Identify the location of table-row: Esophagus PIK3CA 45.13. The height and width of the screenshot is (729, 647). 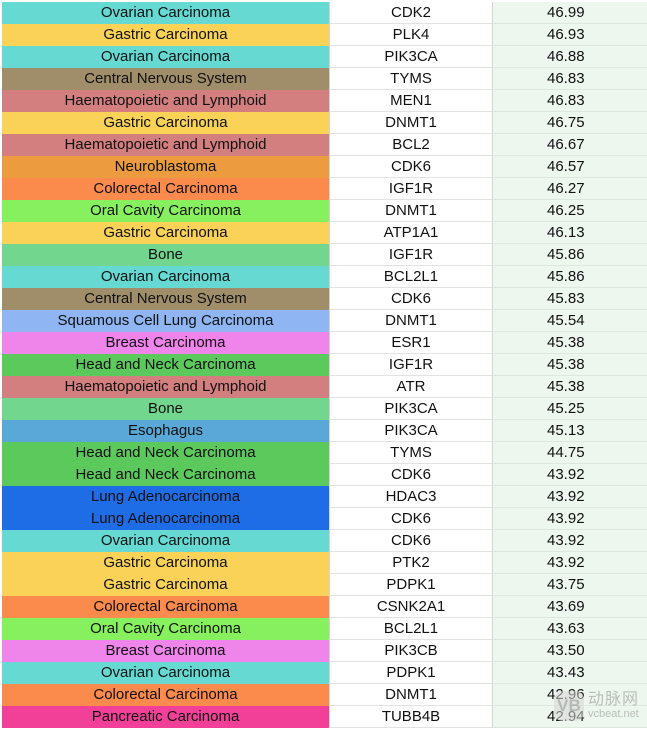
(324, 431).